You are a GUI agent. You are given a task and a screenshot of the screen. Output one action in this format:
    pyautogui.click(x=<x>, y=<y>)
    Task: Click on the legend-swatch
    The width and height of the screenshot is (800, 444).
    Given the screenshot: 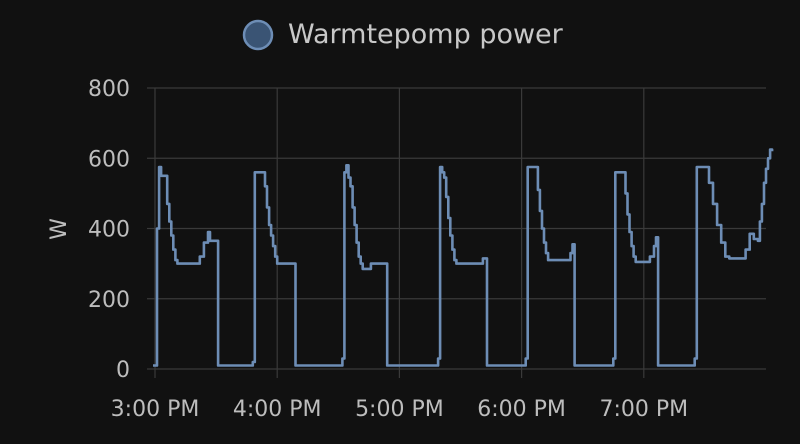 What is the action you would take?
    pyautogui.click(x=258, y=35)
    